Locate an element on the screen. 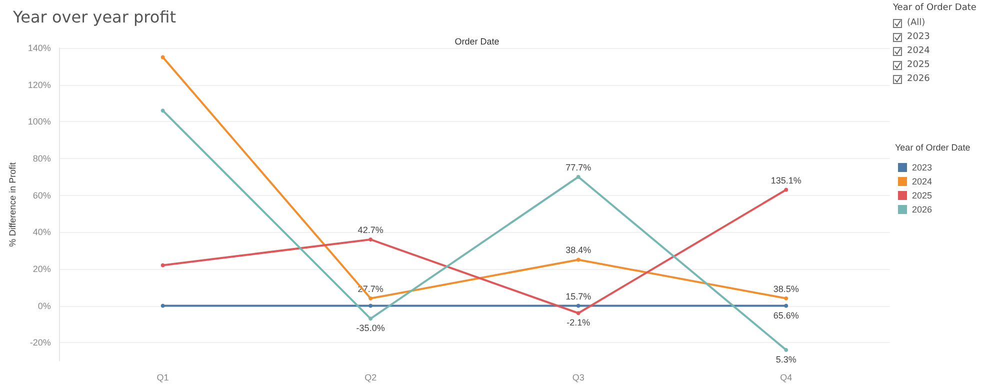 The height and width of the screenshot is (388, 1000). y-axis-title: % Difference in Profit is located at coordinates (13, 204).